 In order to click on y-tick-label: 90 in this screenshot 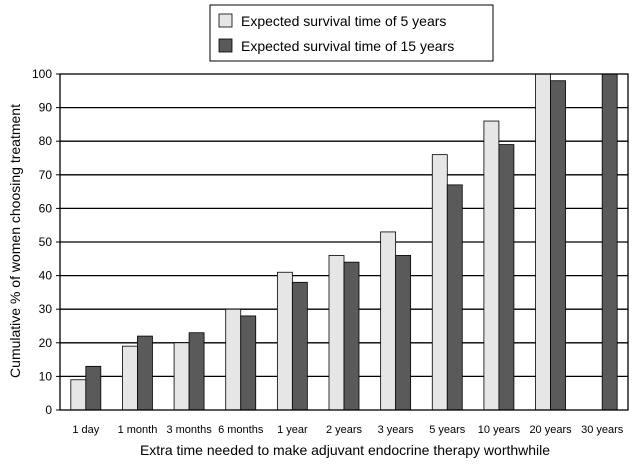, I will do `click(46, 108)`.